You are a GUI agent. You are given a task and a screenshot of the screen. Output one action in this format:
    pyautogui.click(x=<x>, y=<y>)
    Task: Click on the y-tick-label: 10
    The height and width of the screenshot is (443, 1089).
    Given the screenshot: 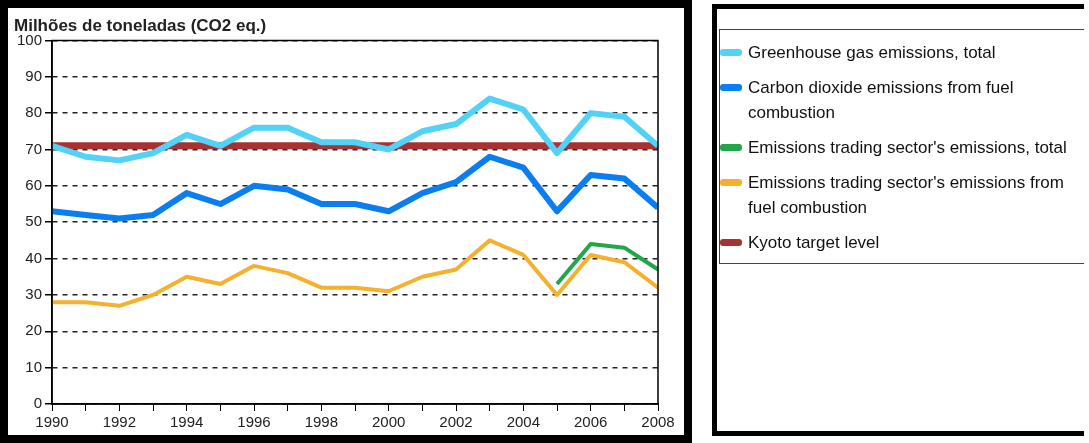 What is the action you would take?
    pyautogui.click(x=34, y=366)
    